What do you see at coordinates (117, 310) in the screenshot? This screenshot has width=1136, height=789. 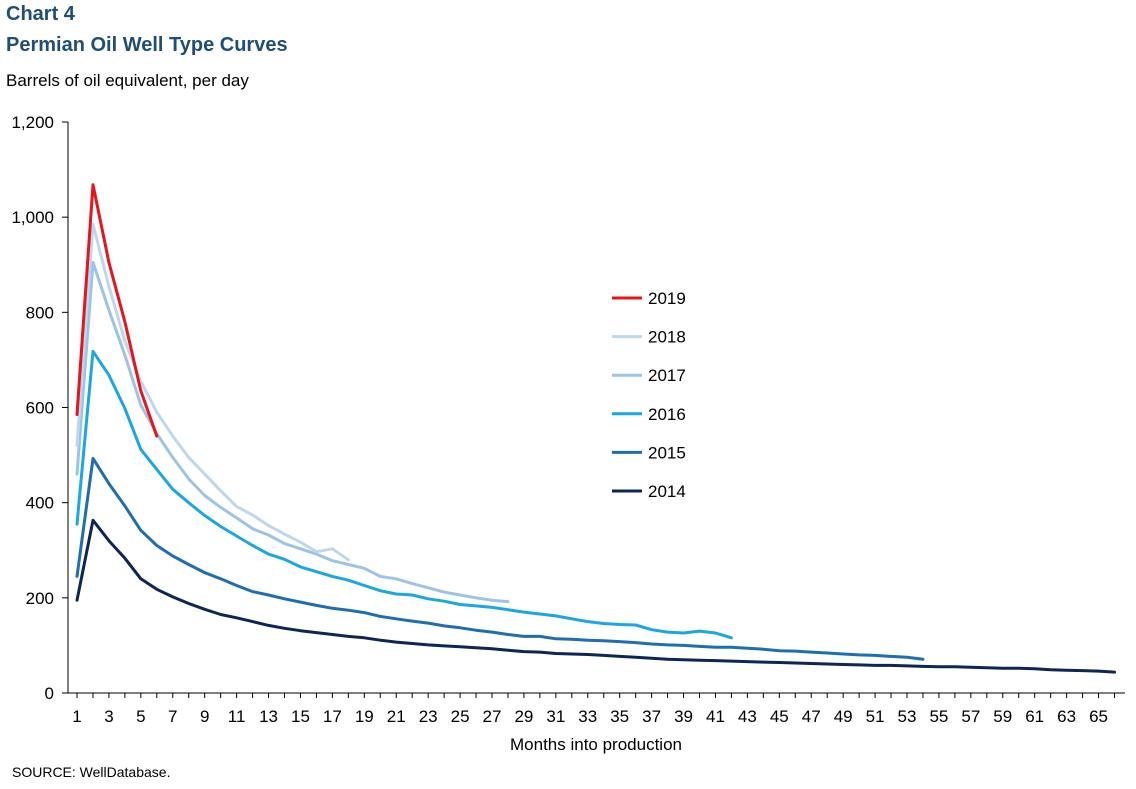 I see `series-line-2019` at bounding box center [117, 310].